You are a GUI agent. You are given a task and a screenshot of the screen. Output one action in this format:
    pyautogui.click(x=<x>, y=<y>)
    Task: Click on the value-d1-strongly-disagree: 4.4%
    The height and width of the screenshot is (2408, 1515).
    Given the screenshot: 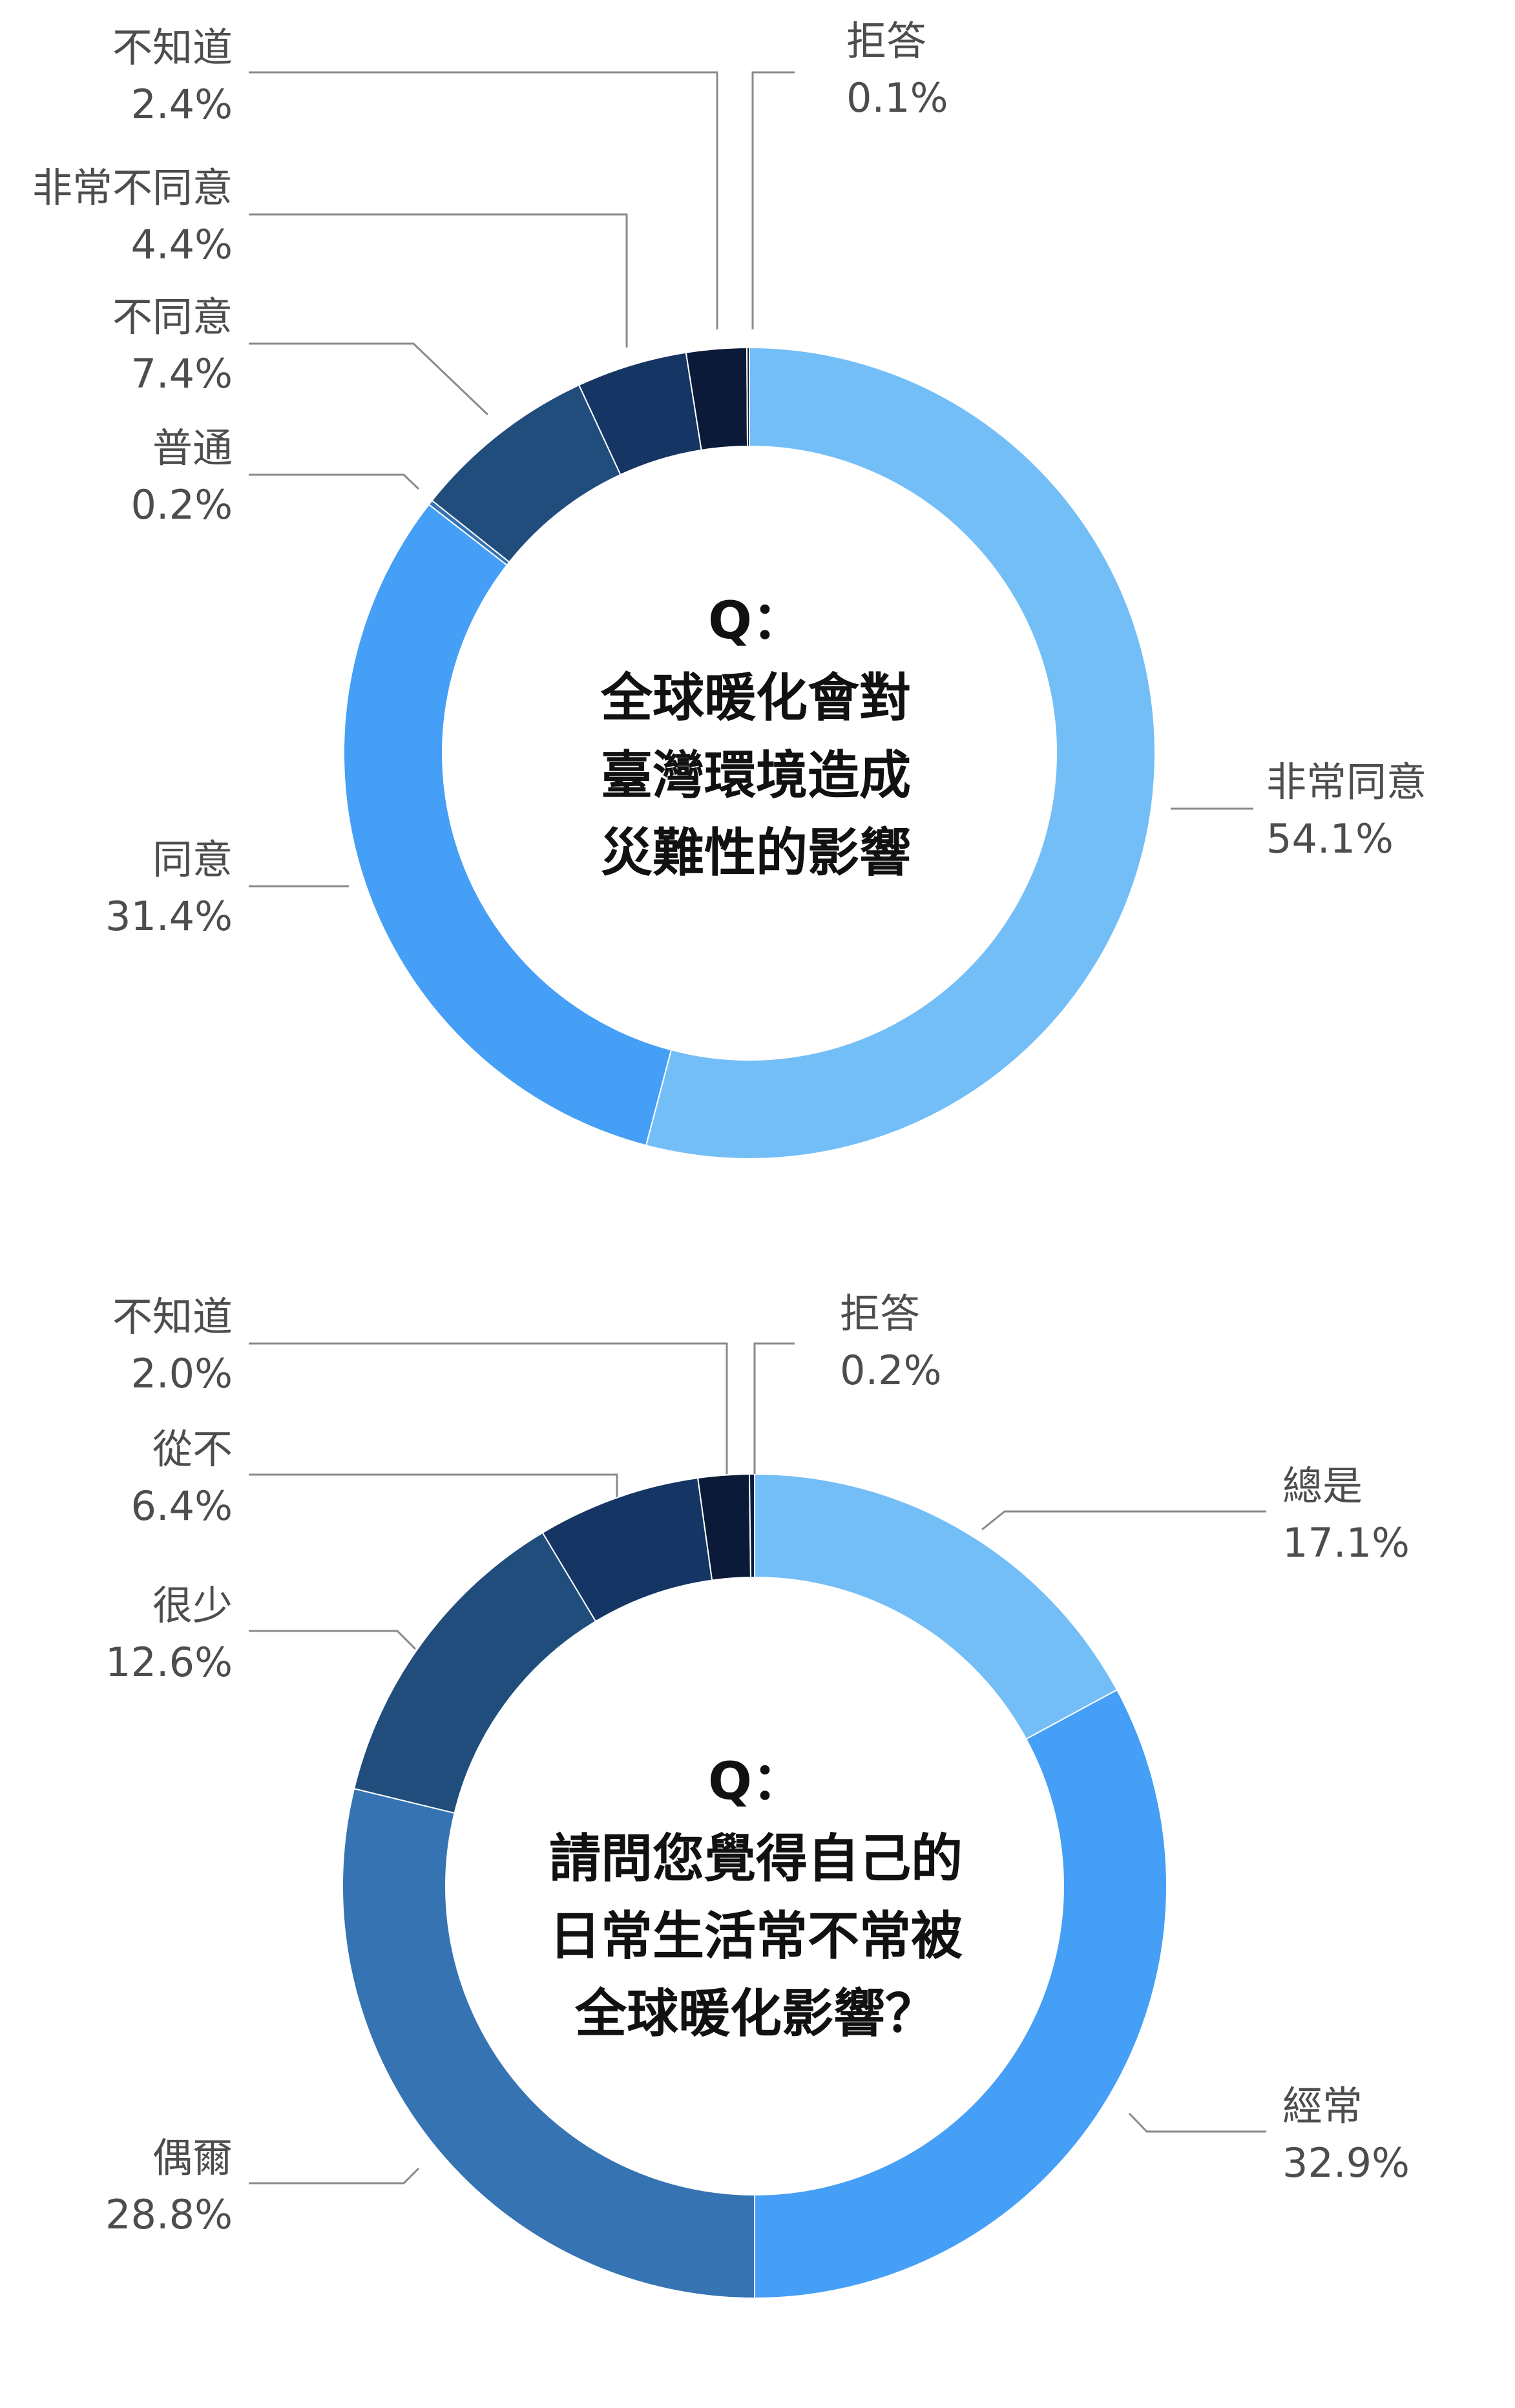 What is the action you would take?
    pyautogui.click(x=182, y=244)
    